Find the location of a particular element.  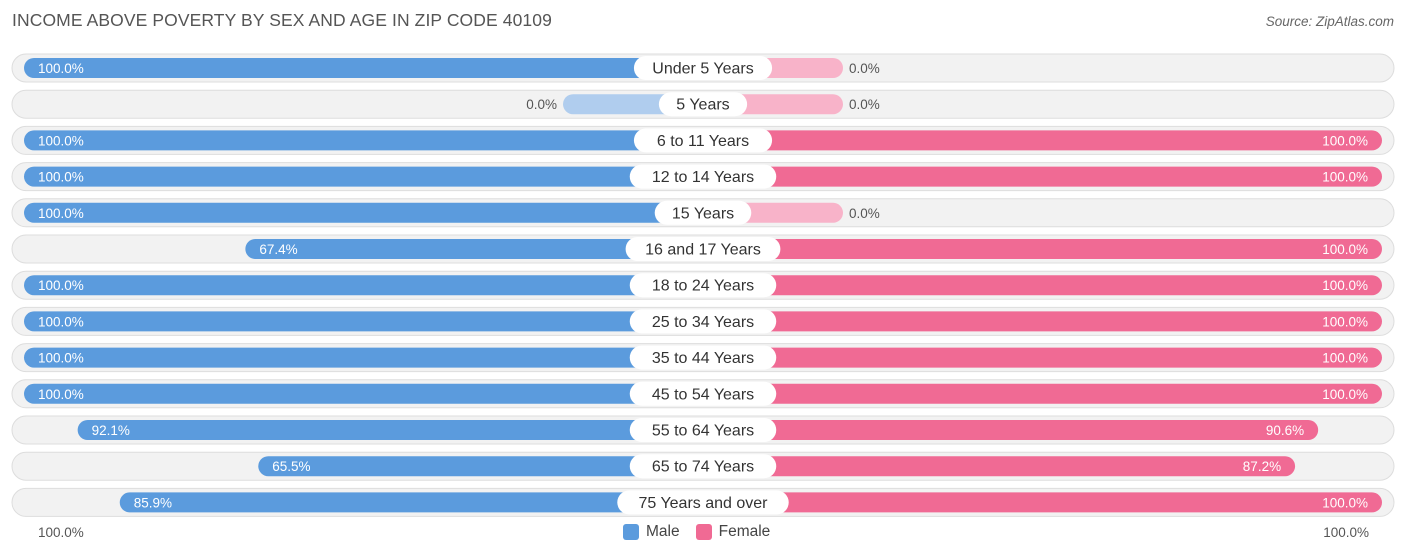

category-label: 6 to 11 Years is located at coordinates (703, 141).